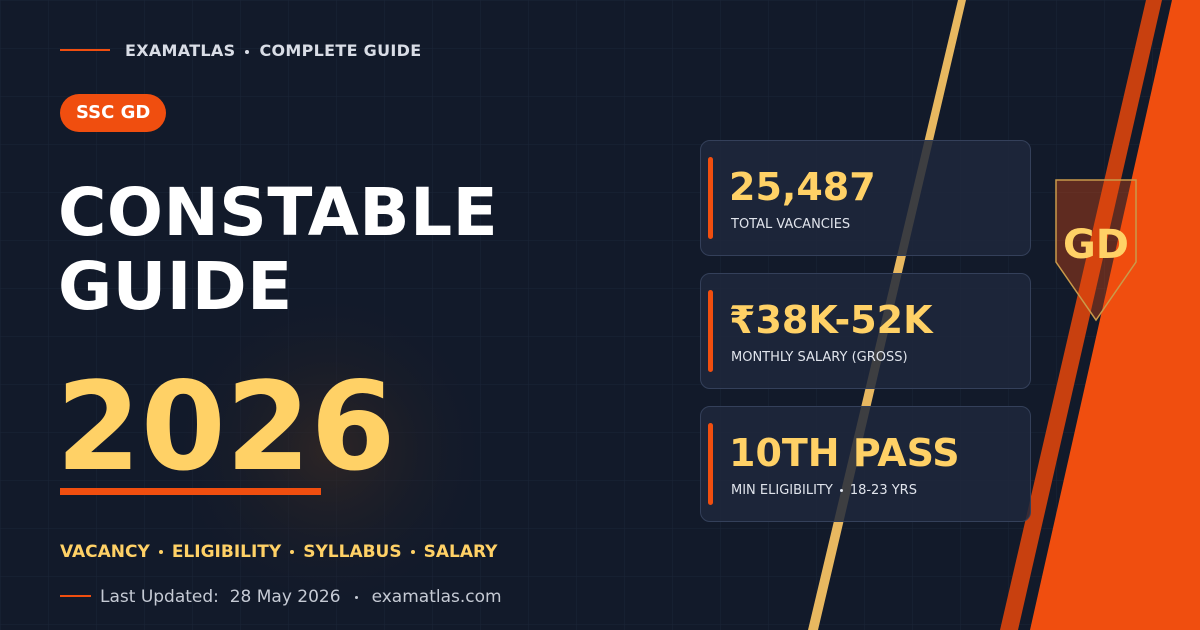 The image size is (1200, 630). Describe the element at coordinates (819, 357) in the screenshot. I see `stat-label: MONTHLY SALARY (GROSS)` at that location.